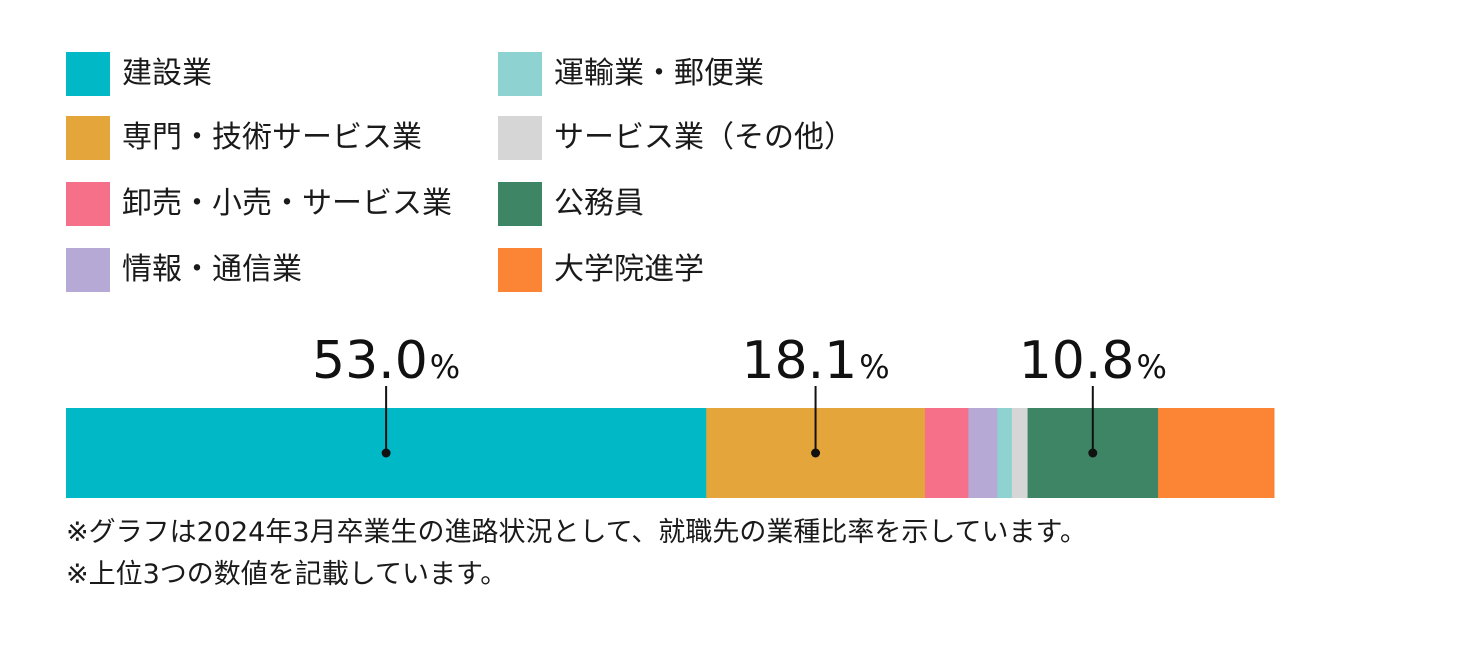  I want to click on legend-item: 専門・技術サービス業, so click(244, 138).